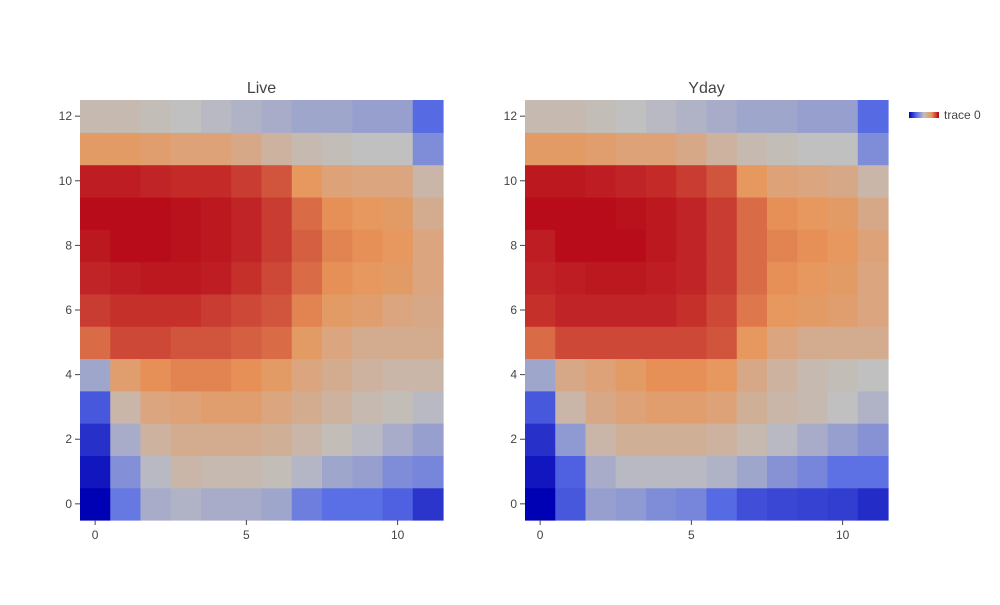  I want to click on x-tick-label: 10, so click(843, 535).